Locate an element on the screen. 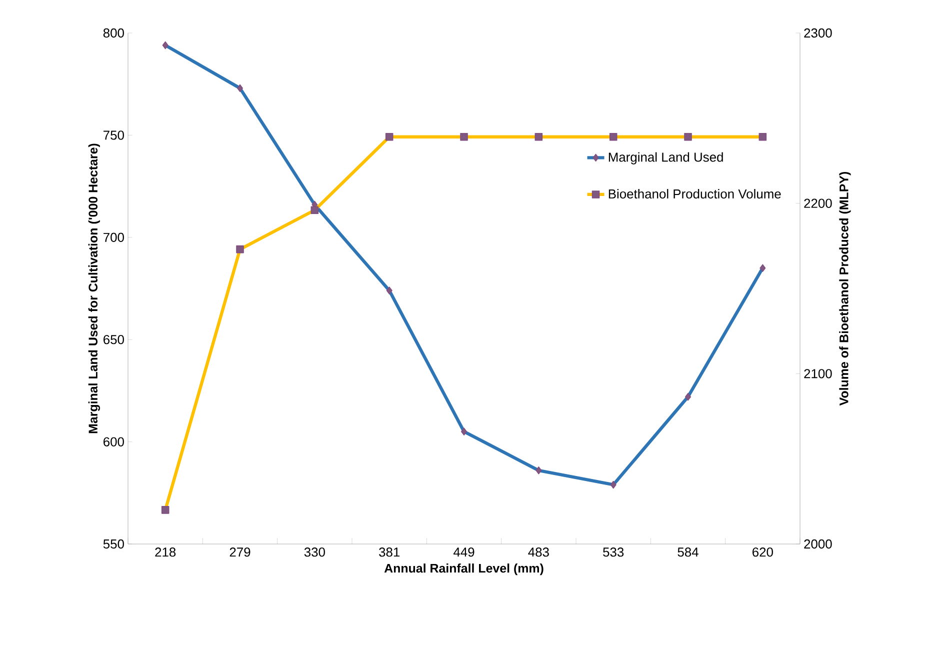 The height and width of the screenshot is (654, 933). x-tick-label: 533 is located at coordinates (613, 552).